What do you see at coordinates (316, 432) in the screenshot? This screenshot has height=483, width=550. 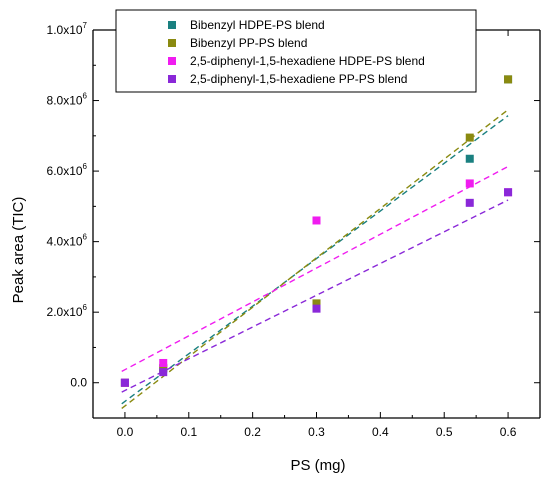 I see `x-tick-label: 0.3` at bounding box center [316, 432].